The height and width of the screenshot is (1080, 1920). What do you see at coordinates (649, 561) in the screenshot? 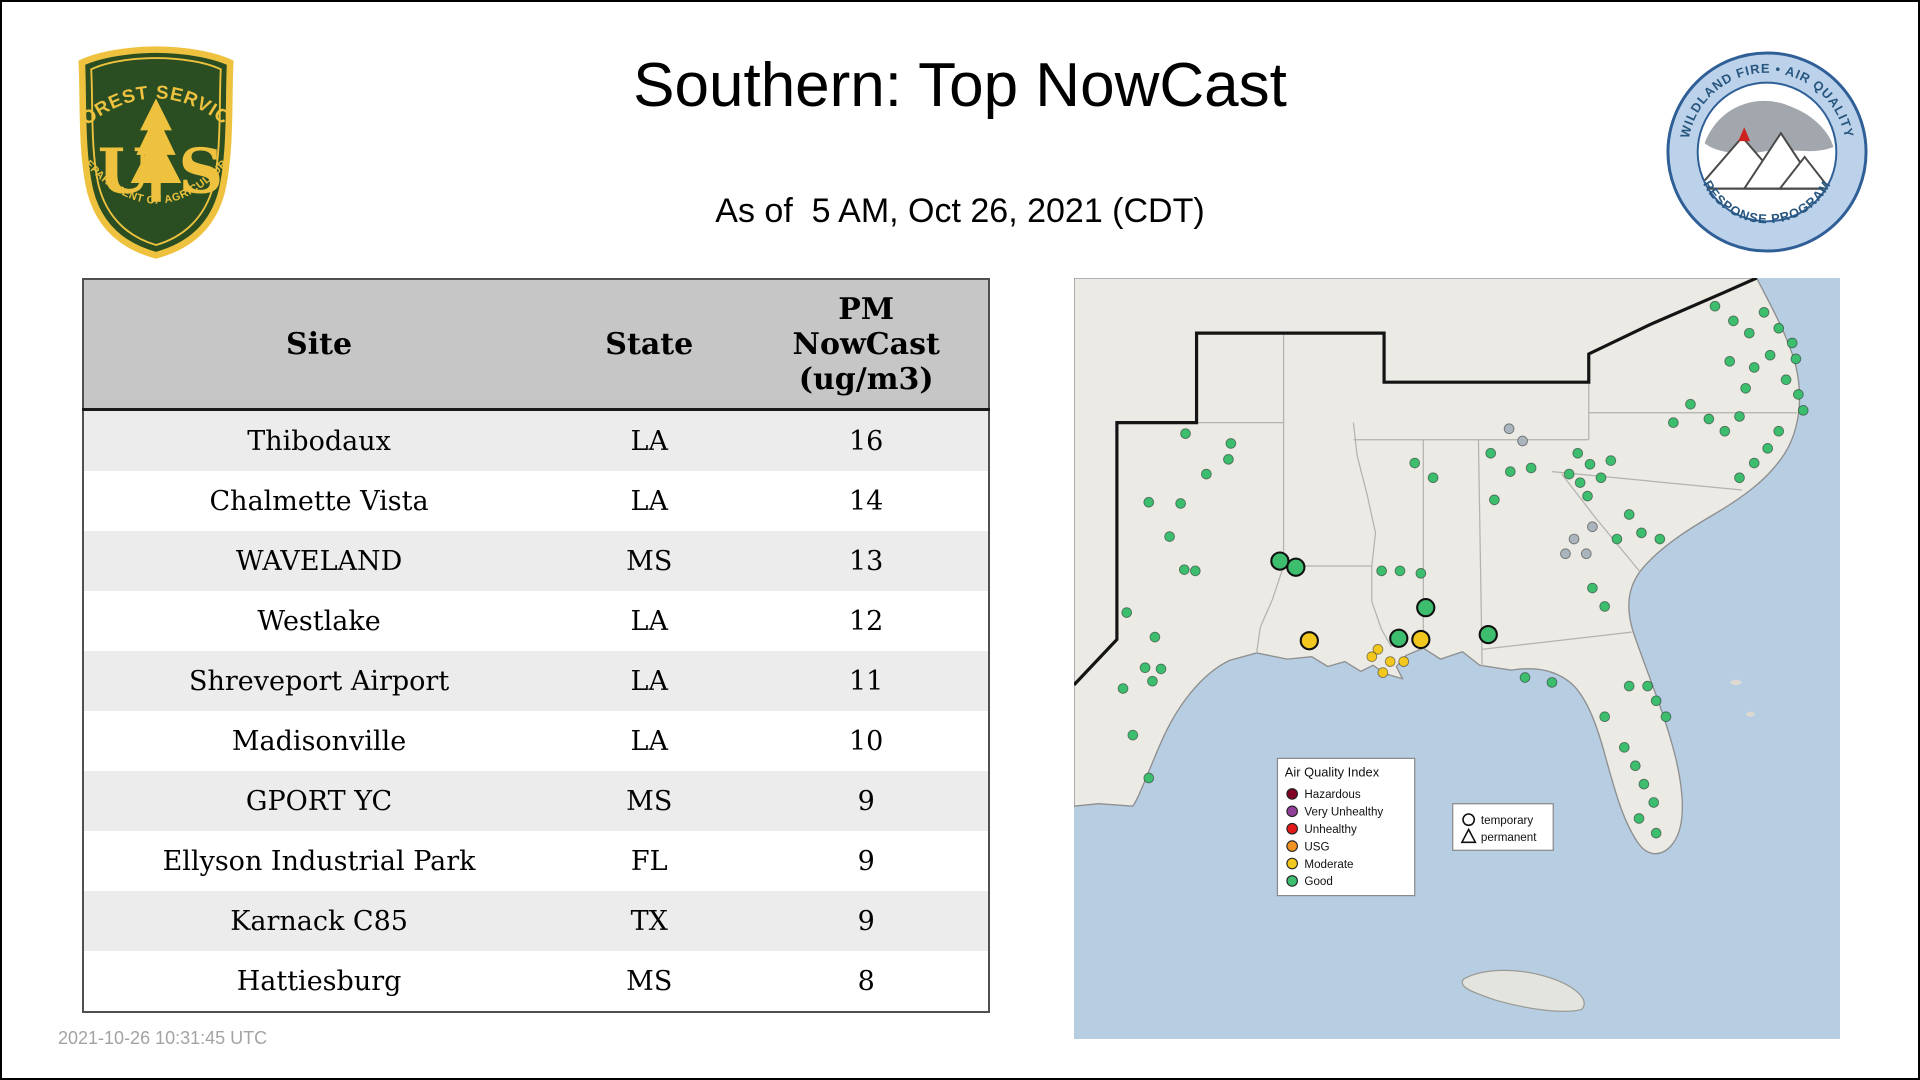
I see `state-cell: MS` at bounding box center [649, 561].